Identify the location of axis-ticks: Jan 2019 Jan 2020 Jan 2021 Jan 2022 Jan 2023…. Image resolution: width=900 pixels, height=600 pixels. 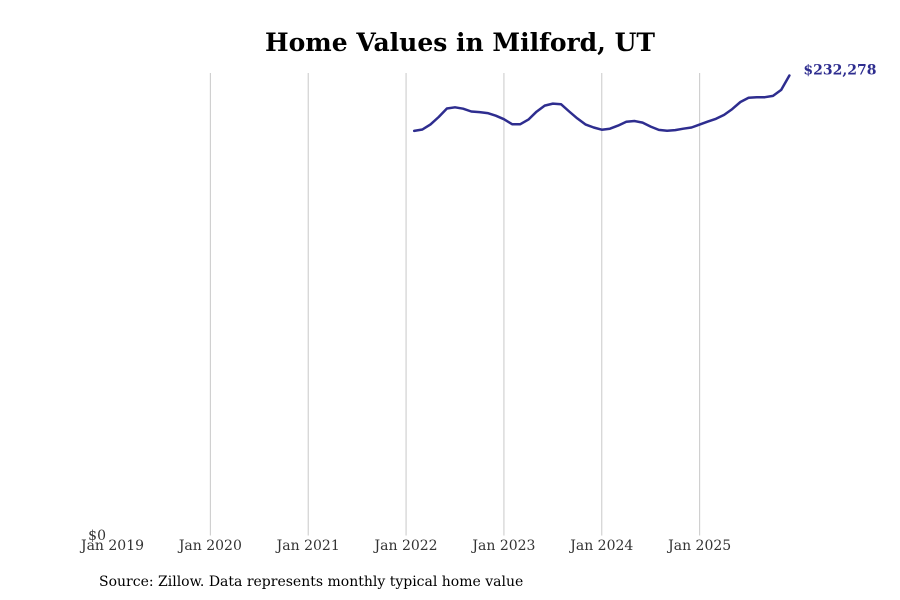
(405, 541).